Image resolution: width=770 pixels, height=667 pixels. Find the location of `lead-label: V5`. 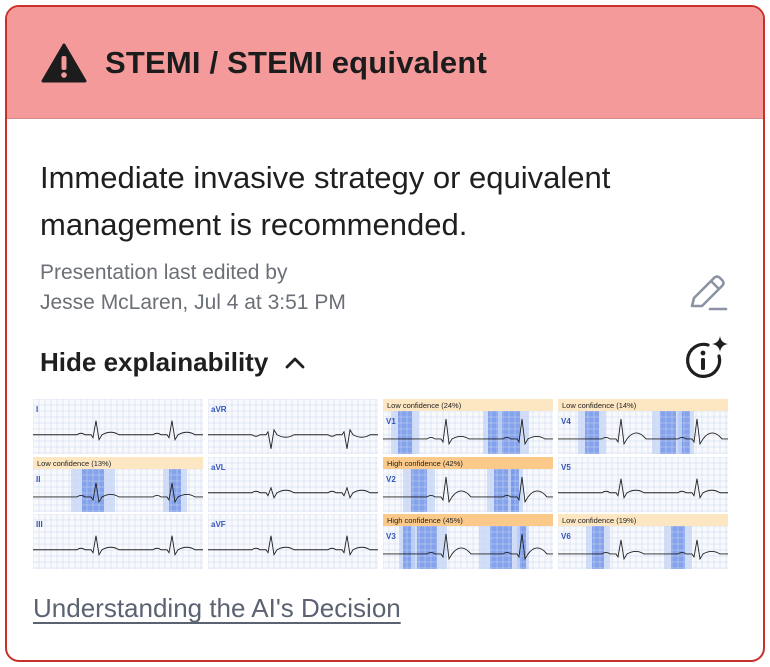

lead-label: V5 is located at coordinates (566, 467).